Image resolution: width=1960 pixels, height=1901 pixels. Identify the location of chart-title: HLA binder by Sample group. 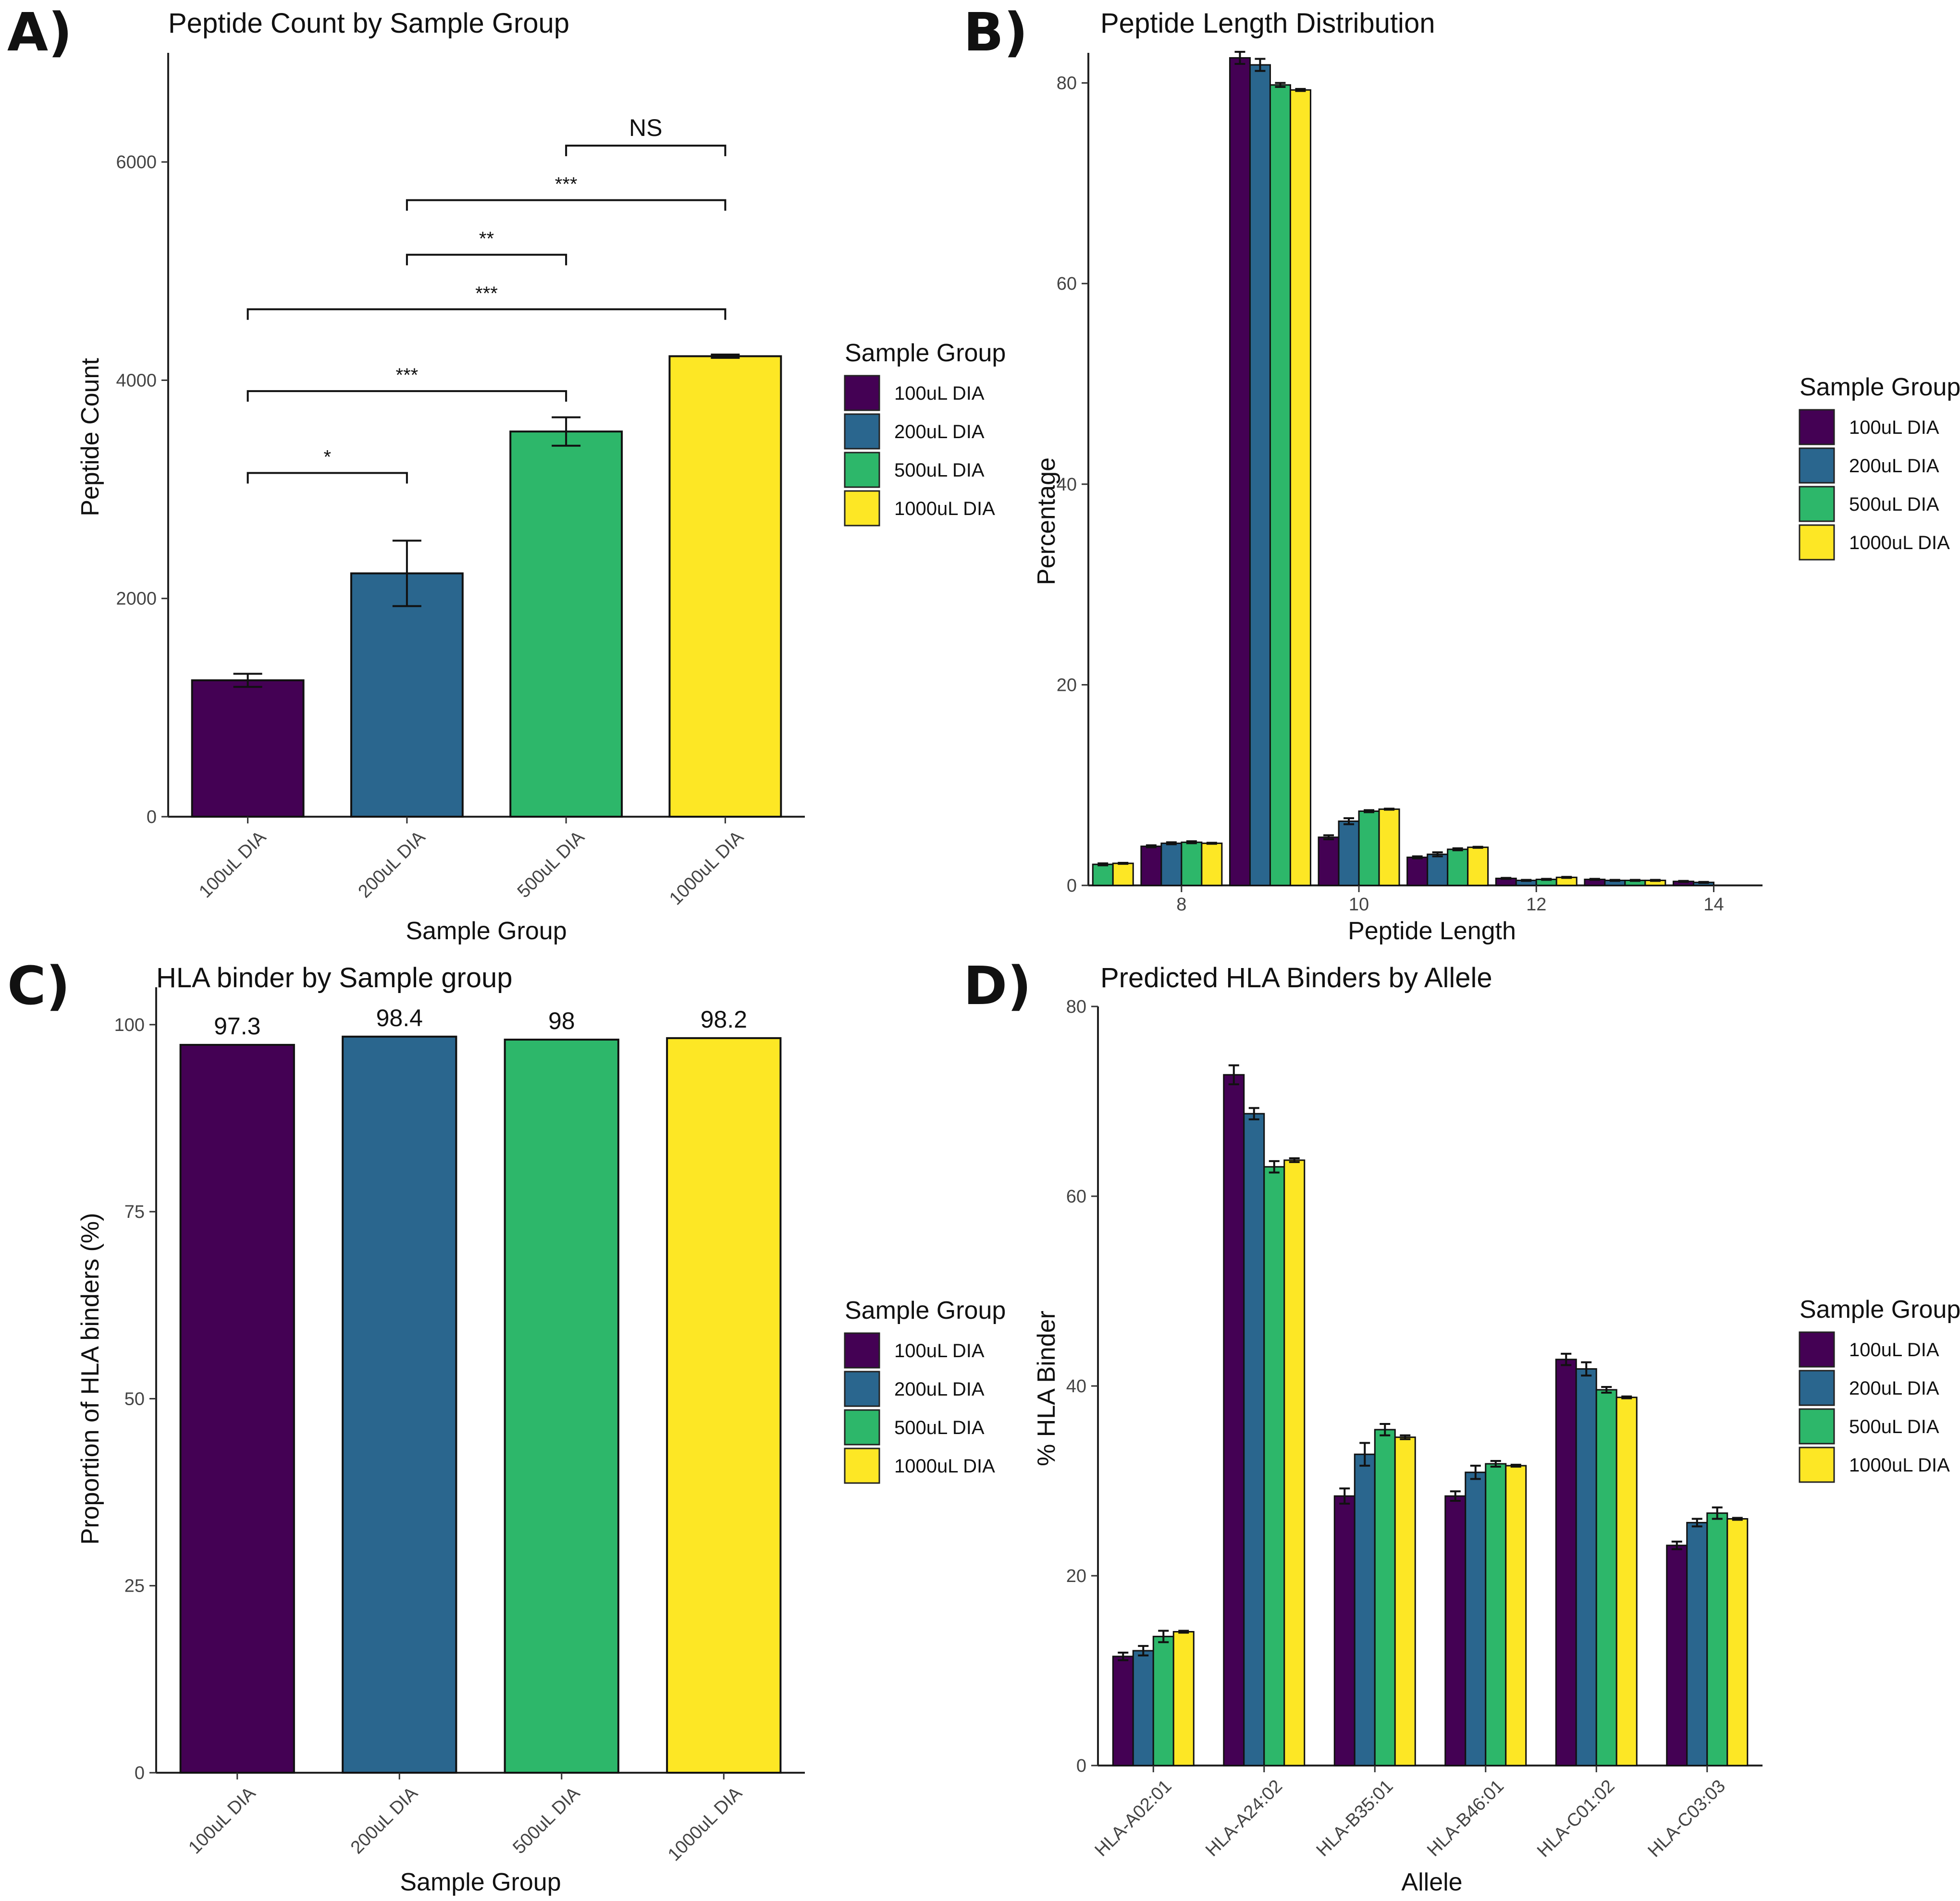
(334, 977).